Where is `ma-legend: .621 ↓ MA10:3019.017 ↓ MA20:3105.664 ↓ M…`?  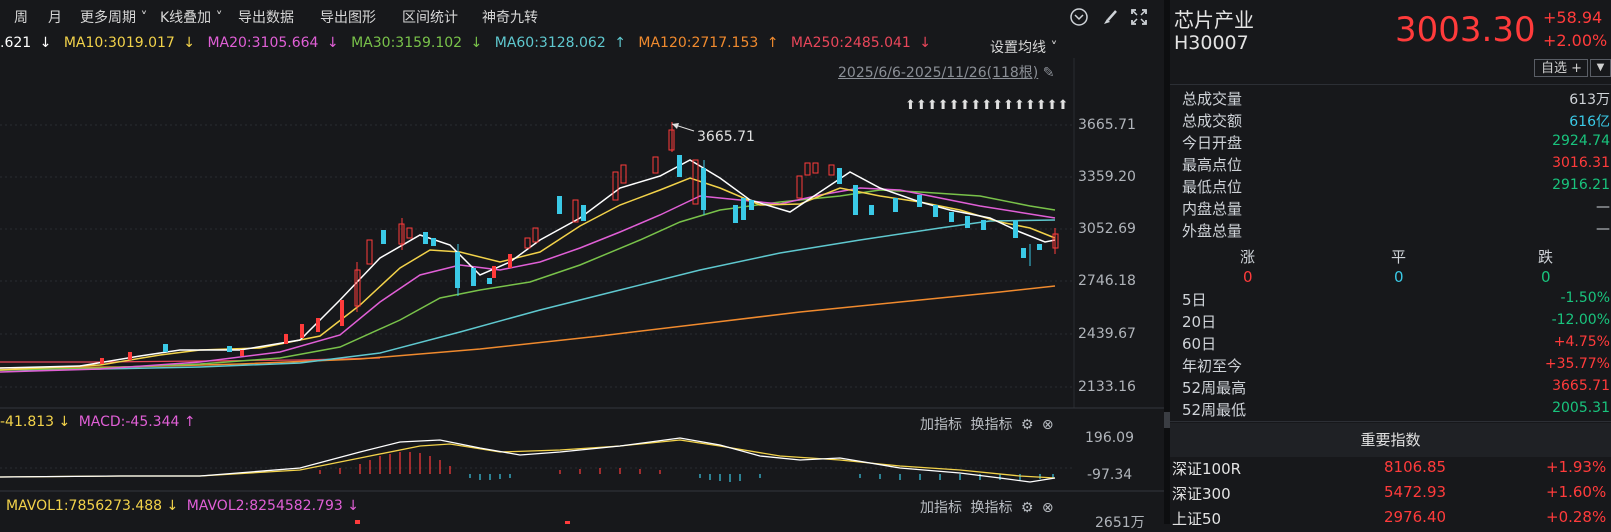 ma-legend: .621 ↓ MA10:3019.017 ↓ MA20:3105.664 ↓ M… is located at coordinates (469, 46).